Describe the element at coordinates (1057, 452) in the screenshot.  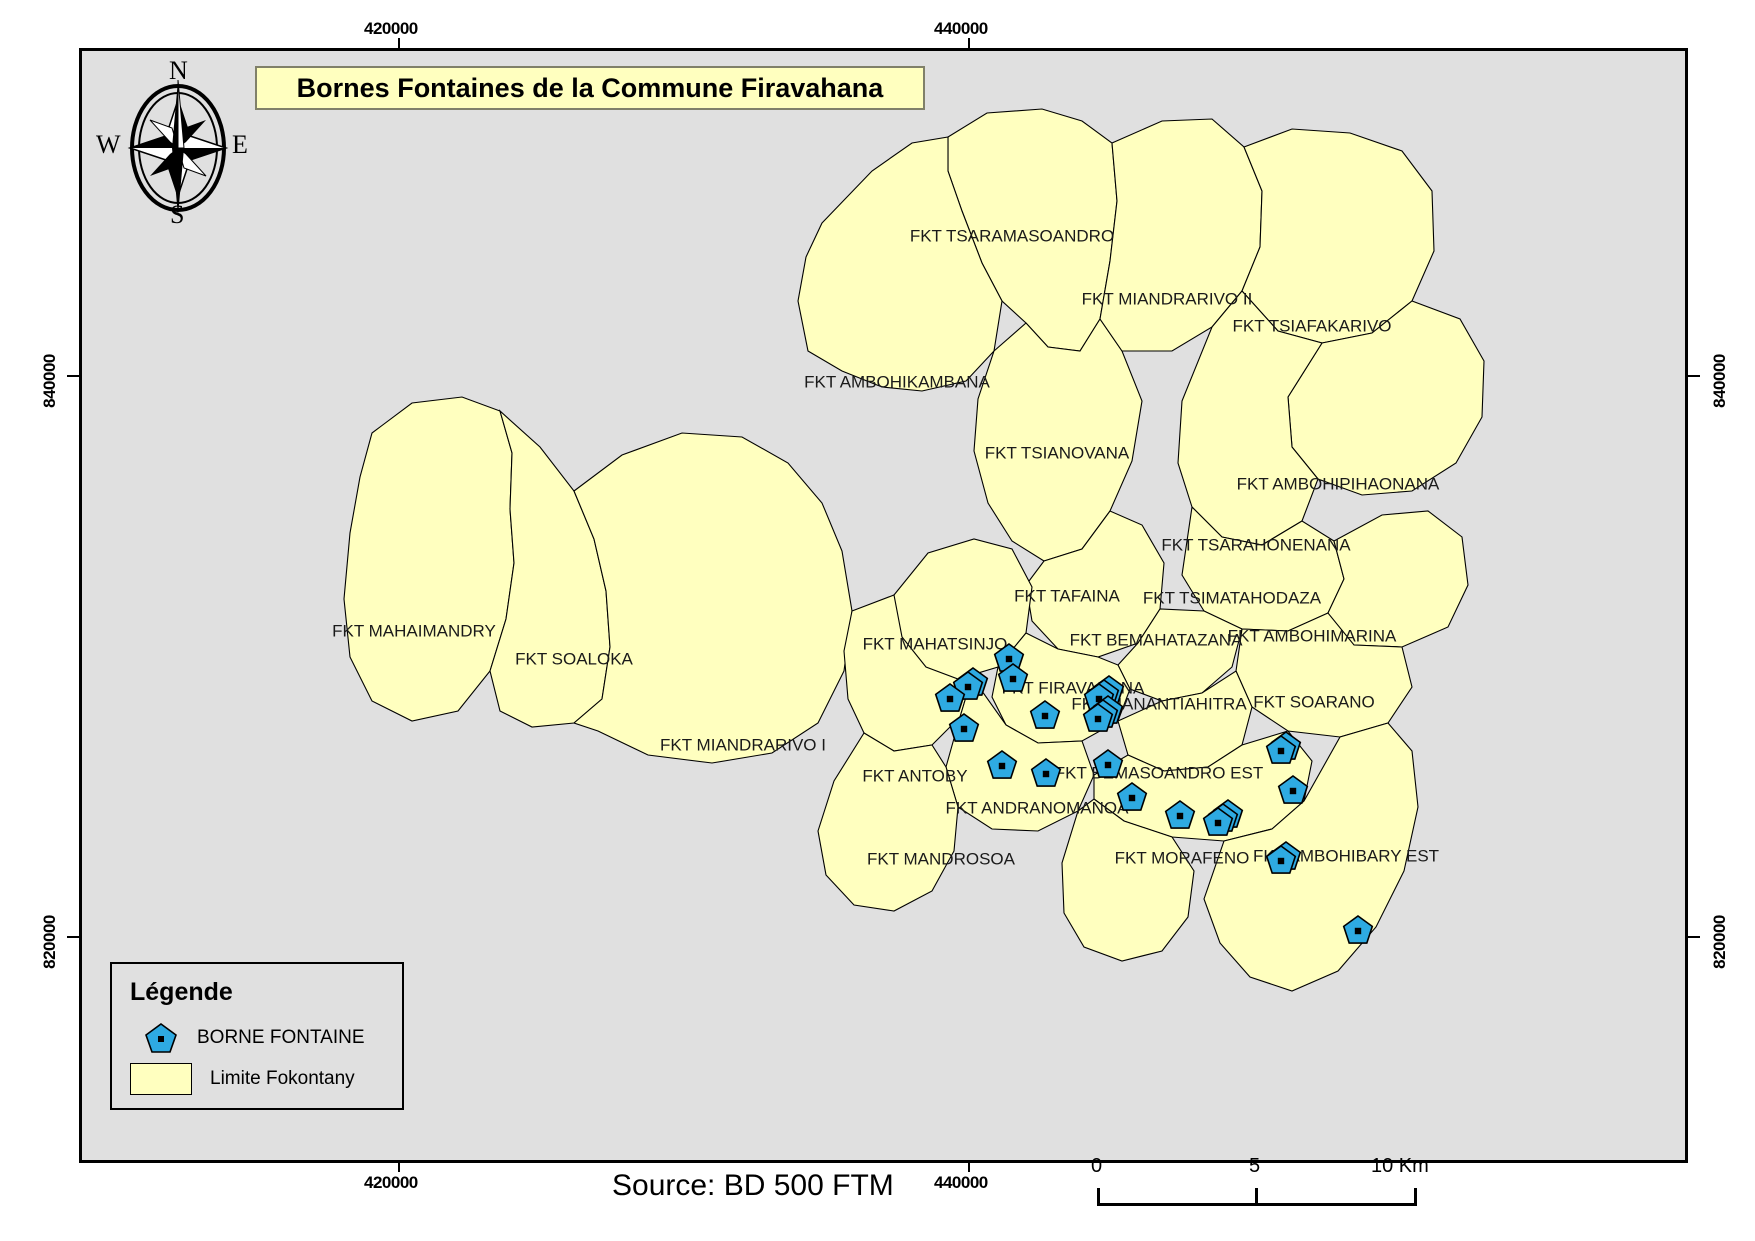
I see `fokontany-label: FKT TSIANOVANA` at that location.